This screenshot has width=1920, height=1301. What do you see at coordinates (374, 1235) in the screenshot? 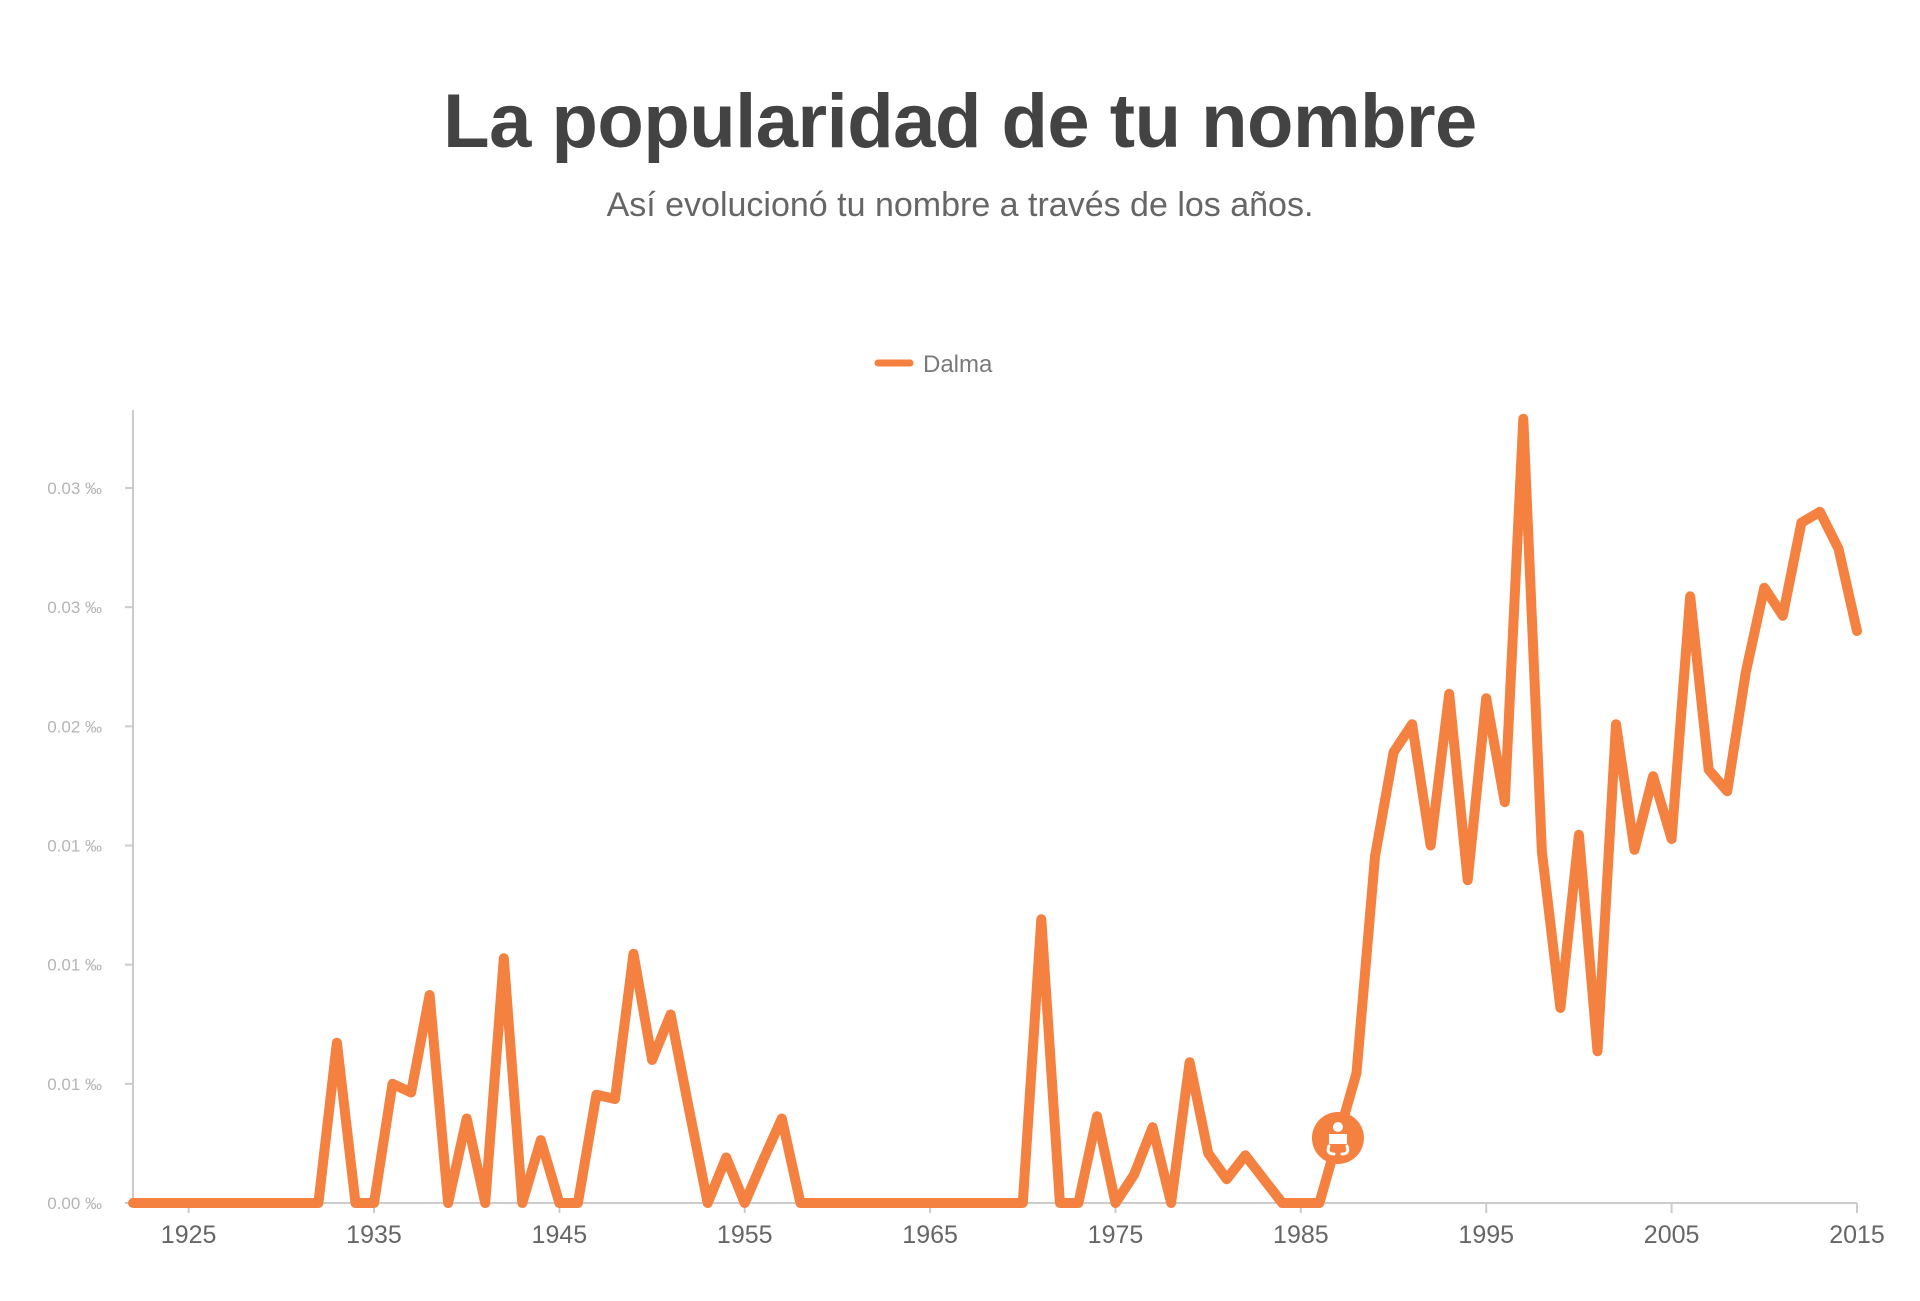
I see `x-tick-label: 1935` at bounding box center [374, 1235].